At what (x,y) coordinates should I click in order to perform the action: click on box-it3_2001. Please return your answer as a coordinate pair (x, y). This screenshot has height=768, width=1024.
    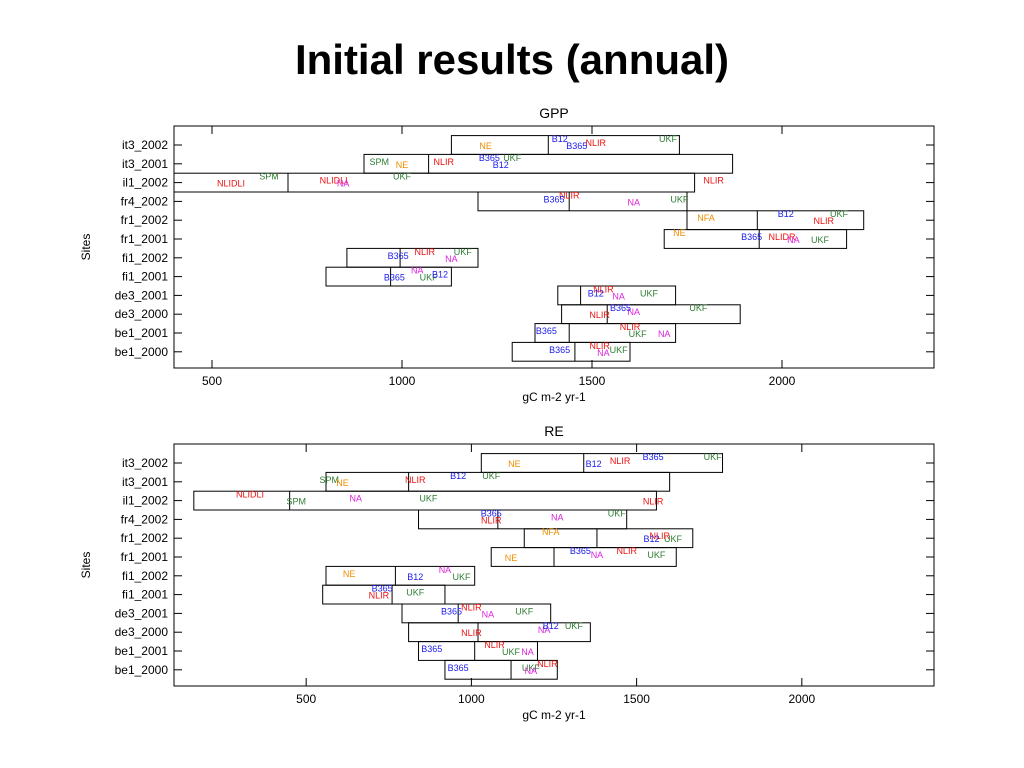
    Looking at the image, I should click on (548, 163).